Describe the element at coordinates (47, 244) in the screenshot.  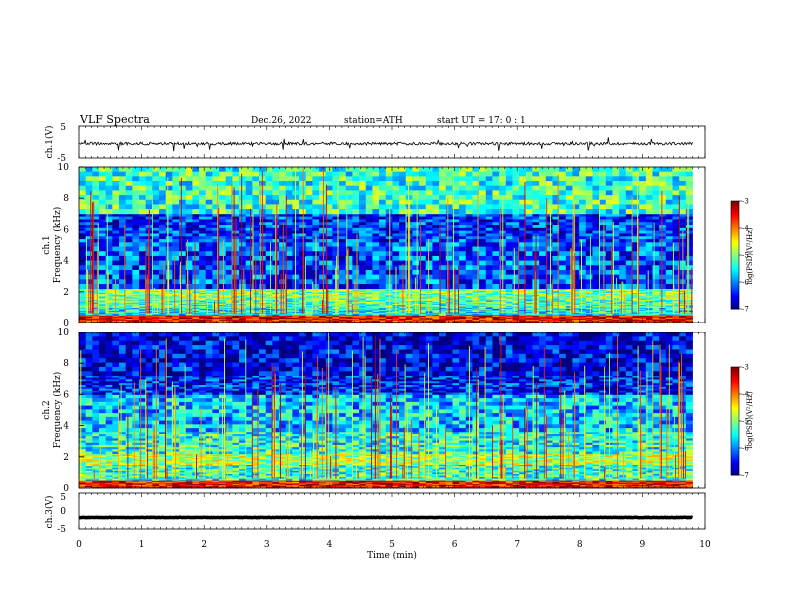
I see `ch1-ylabel-line1: ch.1` at that location.